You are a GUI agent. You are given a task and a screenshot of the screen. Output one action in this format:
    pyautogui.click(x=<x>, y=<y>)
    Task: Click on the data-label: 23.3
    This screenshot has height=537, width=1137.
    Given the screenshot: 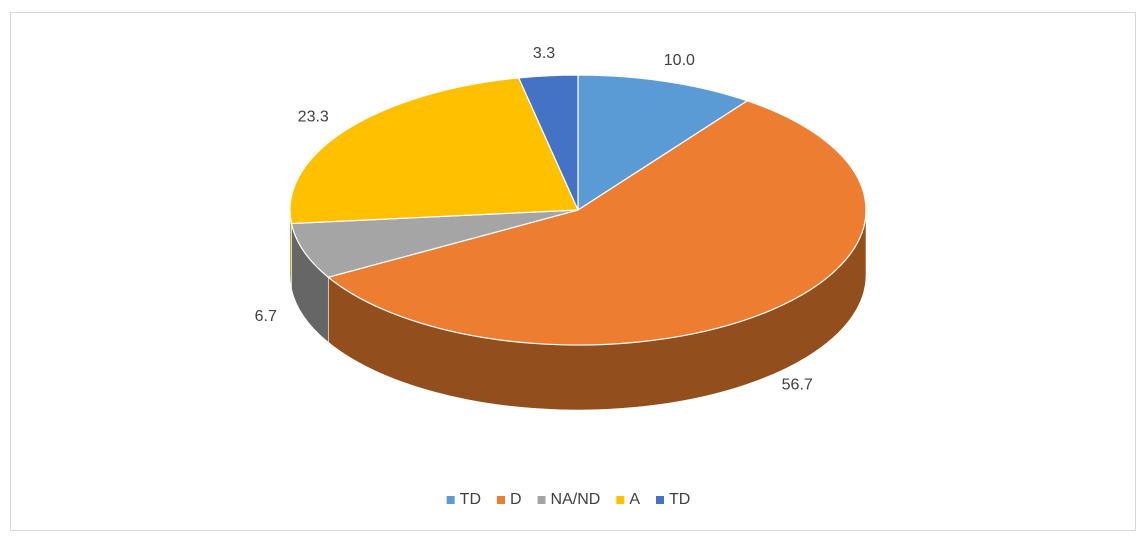 What is the action you would take?
    pyautogui.click(x=313, y=117)
    